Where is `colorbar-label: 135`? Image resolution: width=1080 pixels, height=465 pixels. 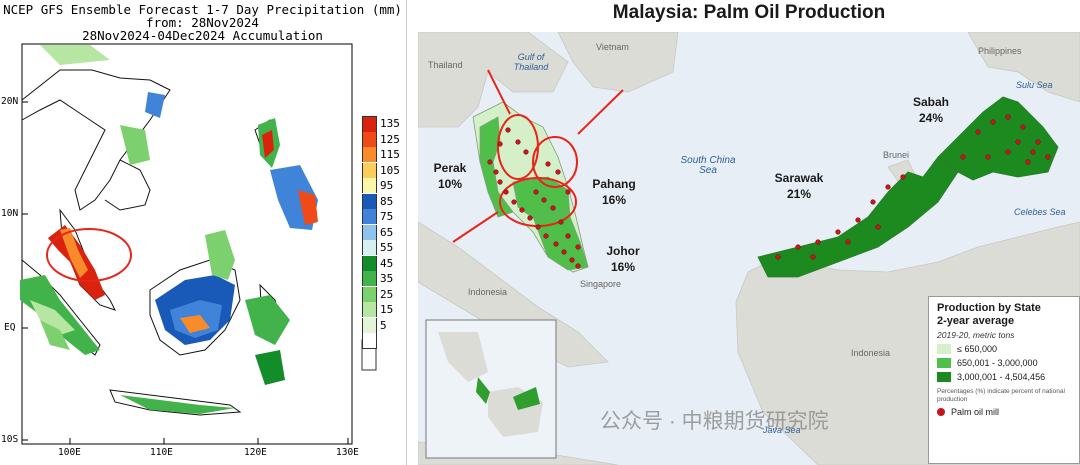
colorbar-label: 135 is located at coordinates (390, 123).